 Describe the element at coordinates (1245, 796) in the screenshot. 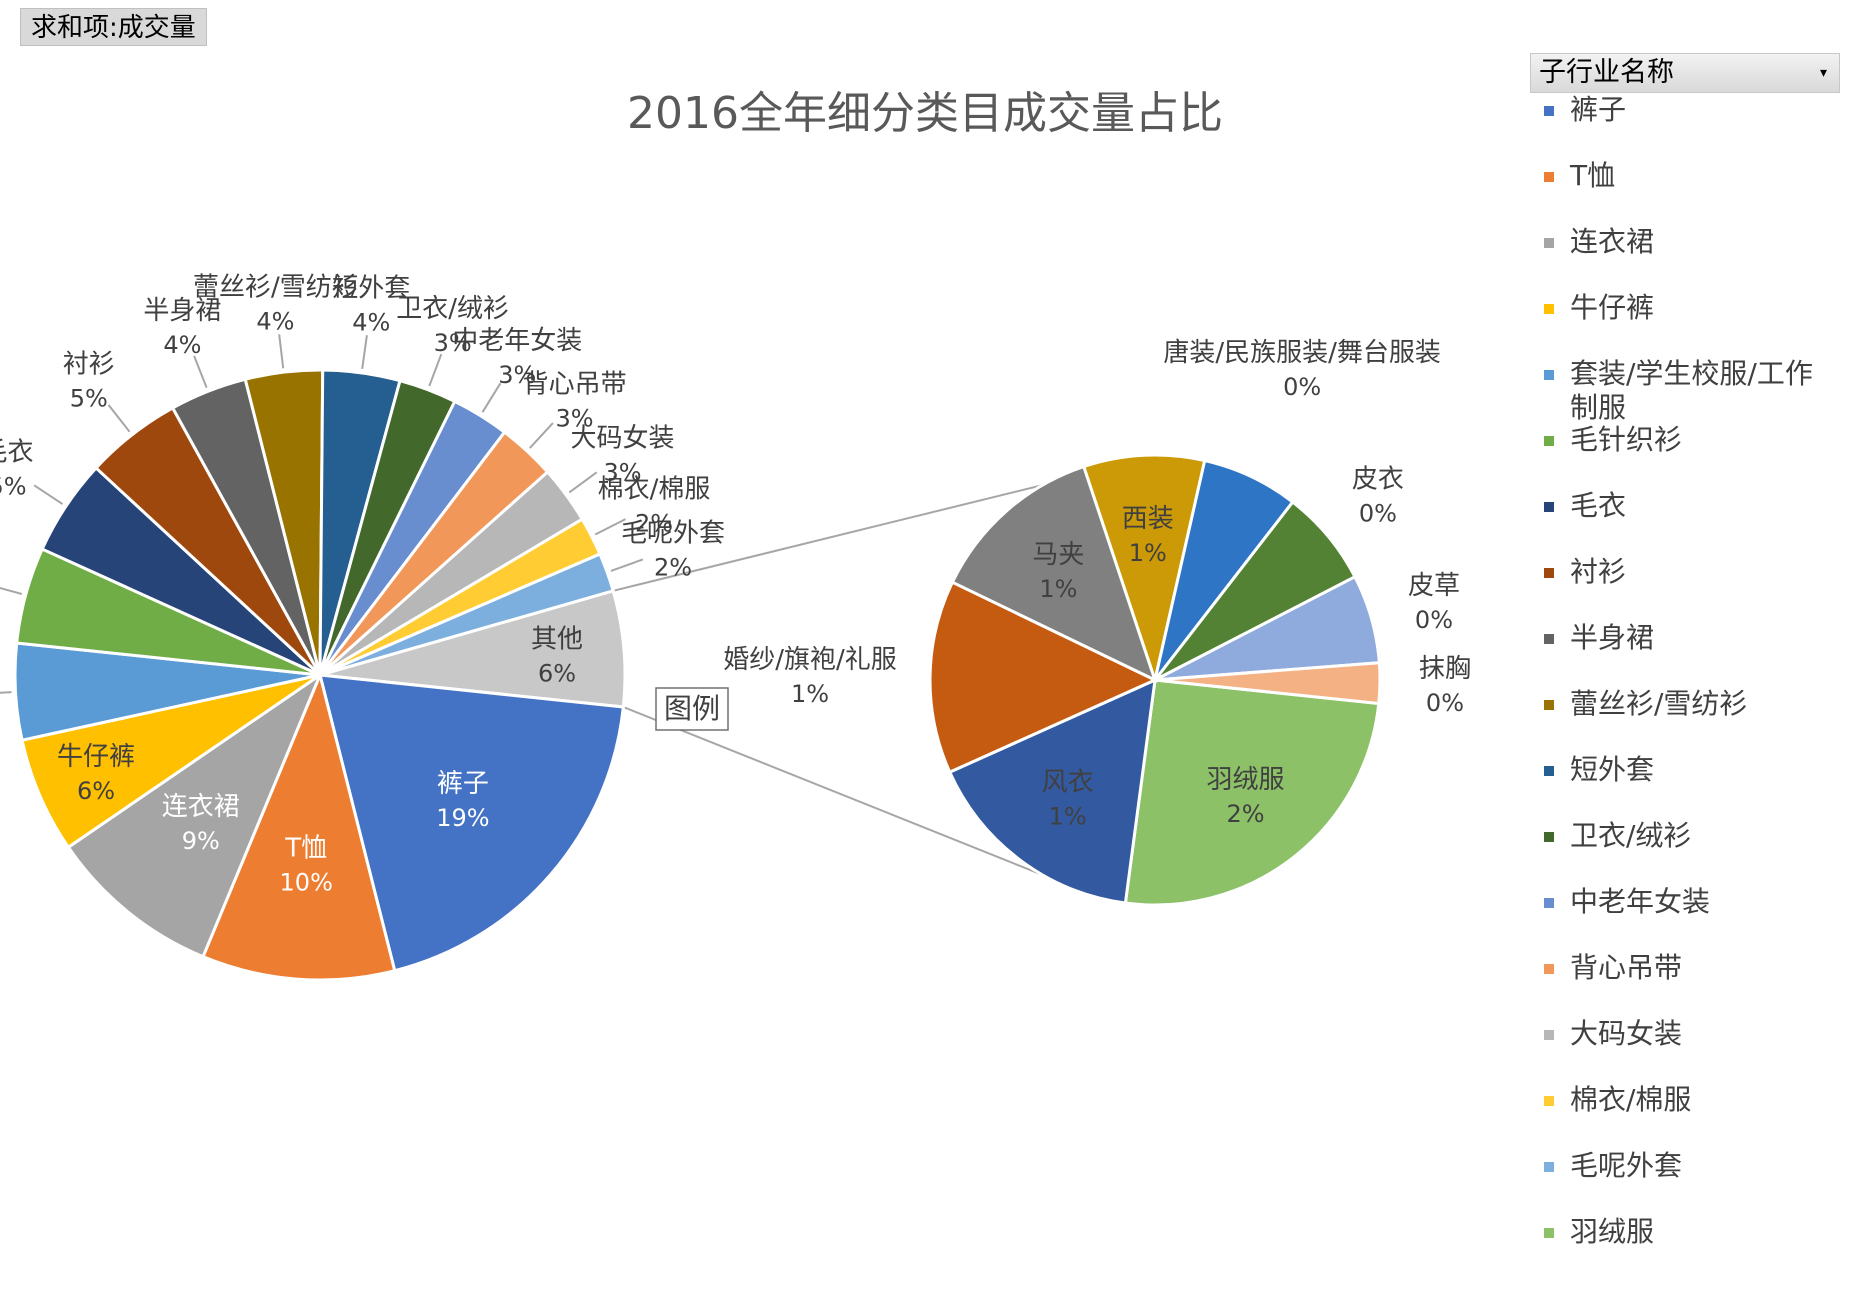

I see `secondary-label-0: 羽绒服 2%` at that location.